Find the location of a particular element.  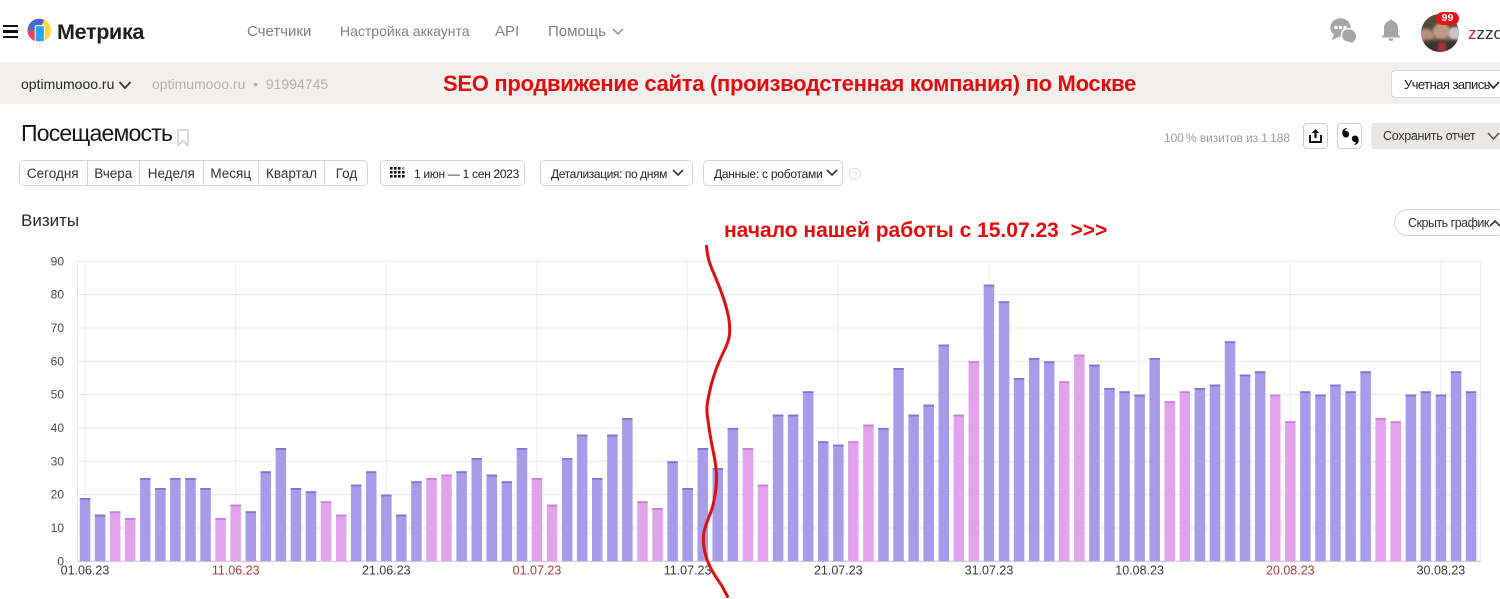

svg-text: 10 is located at coordinates (58, 528).